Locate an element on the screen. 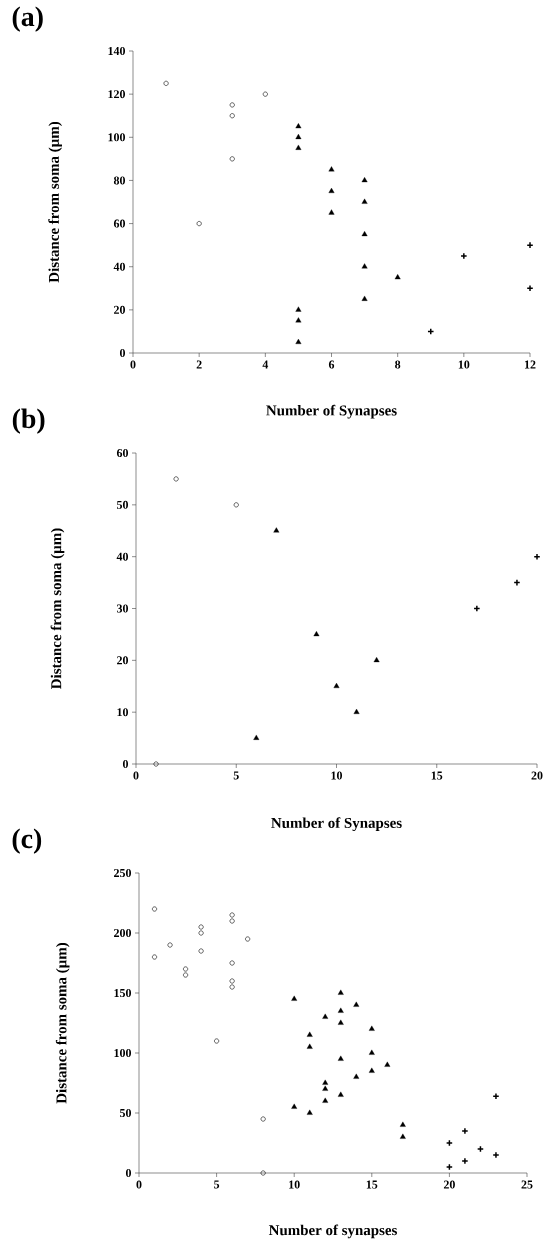  x-tick-label: 12 is located at coordinates (530, 364).